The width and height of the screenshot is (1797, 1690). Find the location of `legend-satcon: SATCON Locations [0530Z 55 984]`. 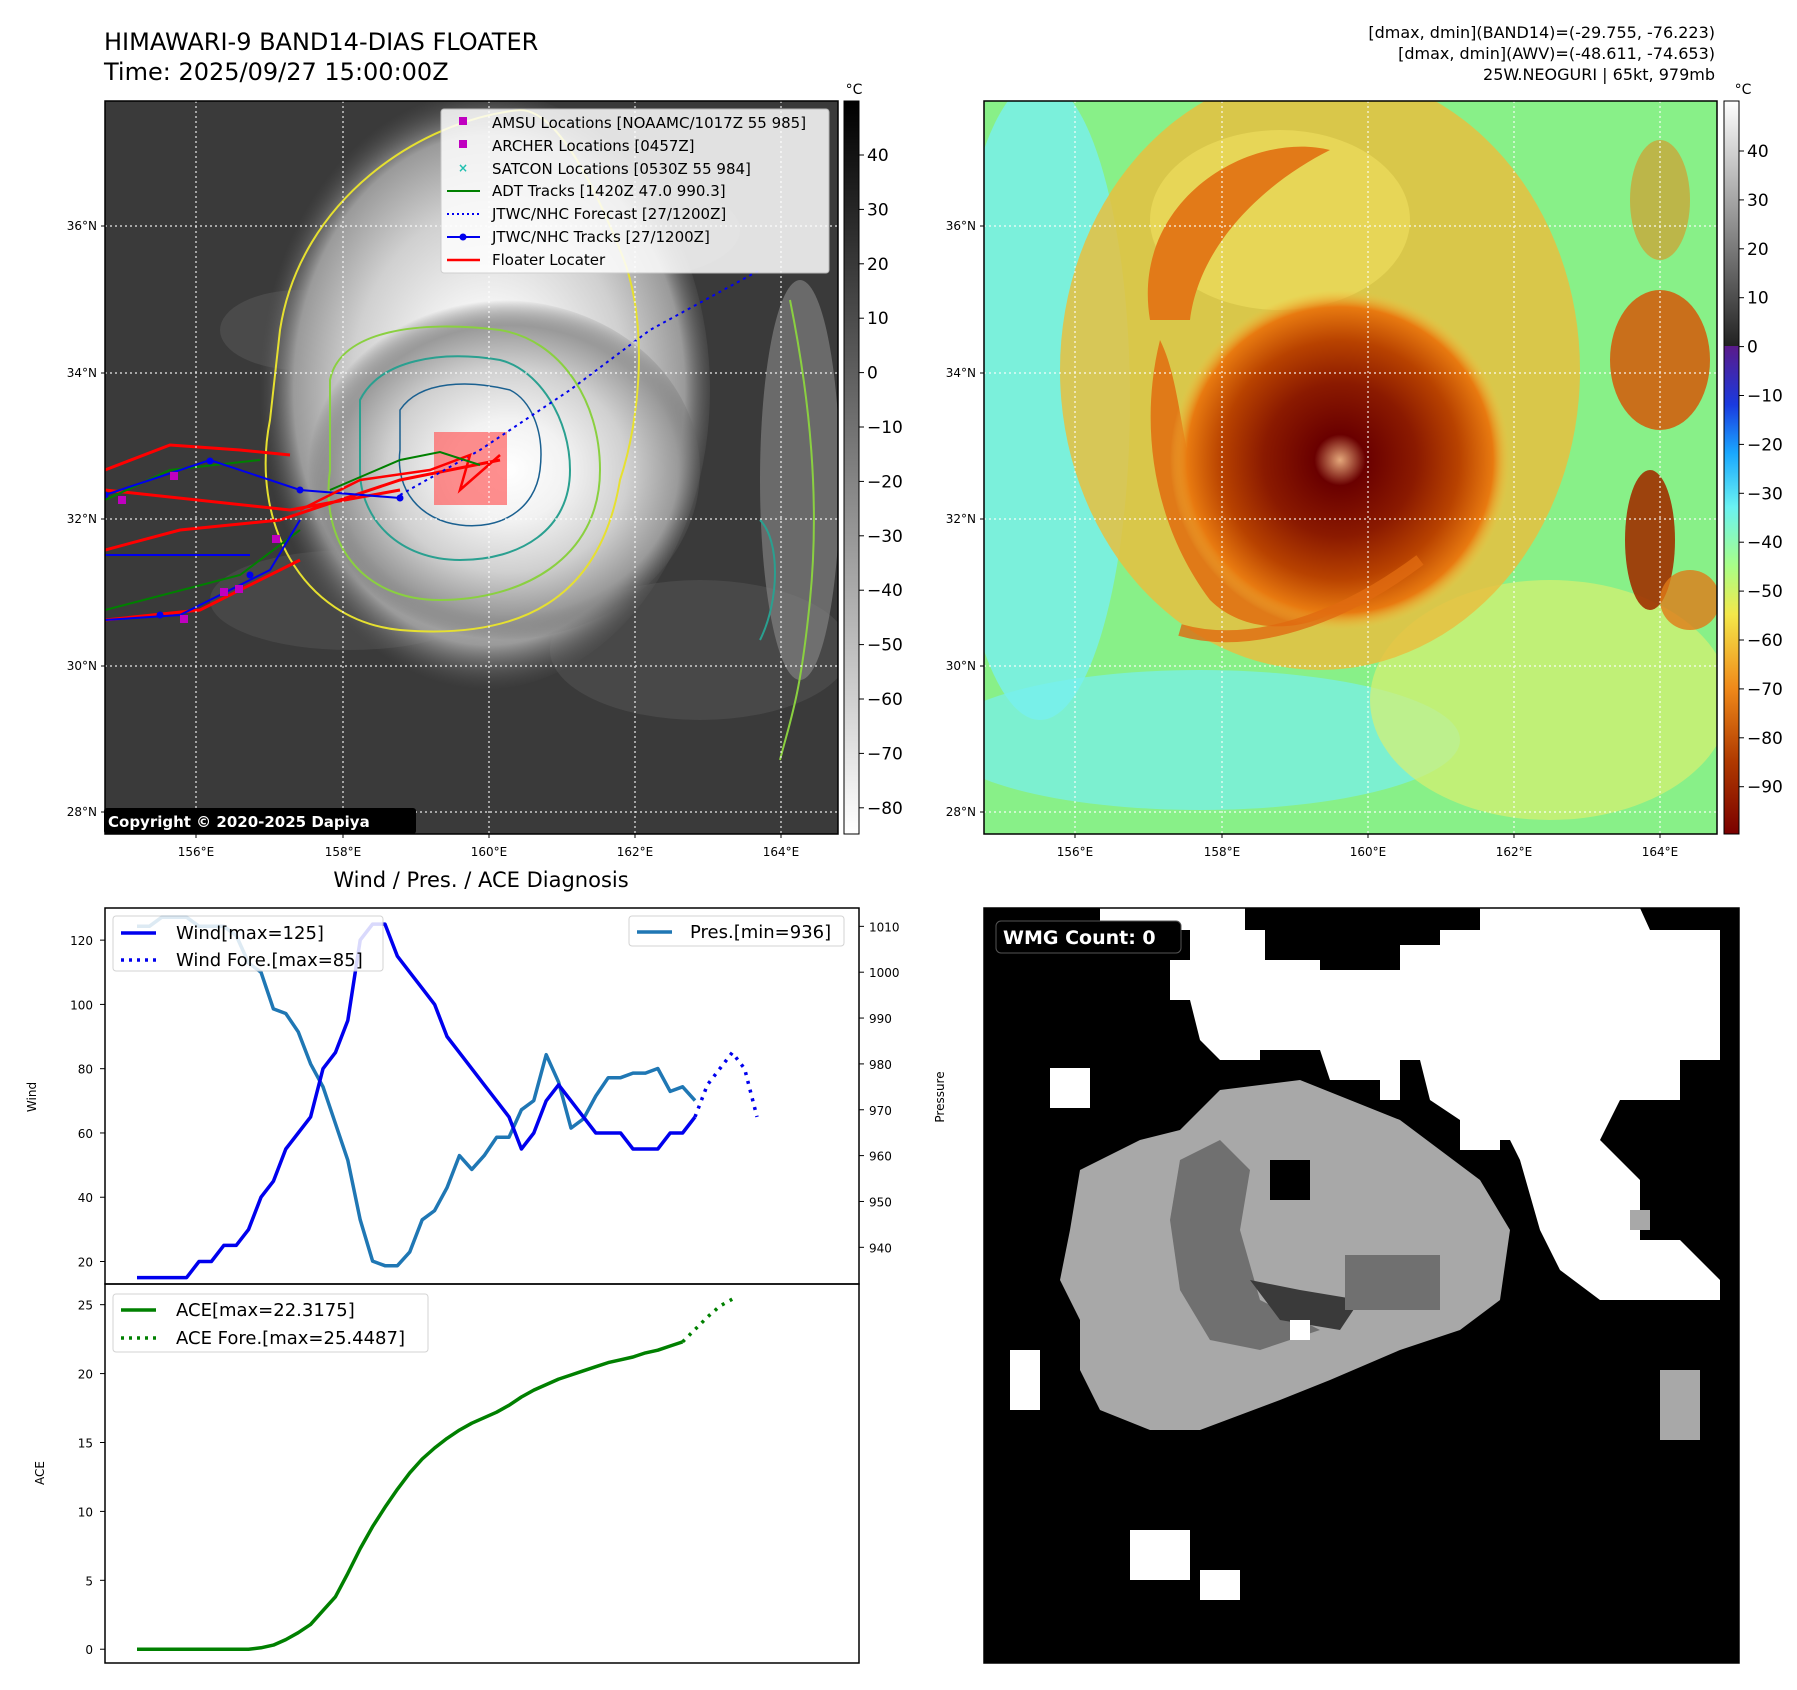

legend-satcon: SATCON Locations [0530Z 55 984] is located at coordinates (621, 169).